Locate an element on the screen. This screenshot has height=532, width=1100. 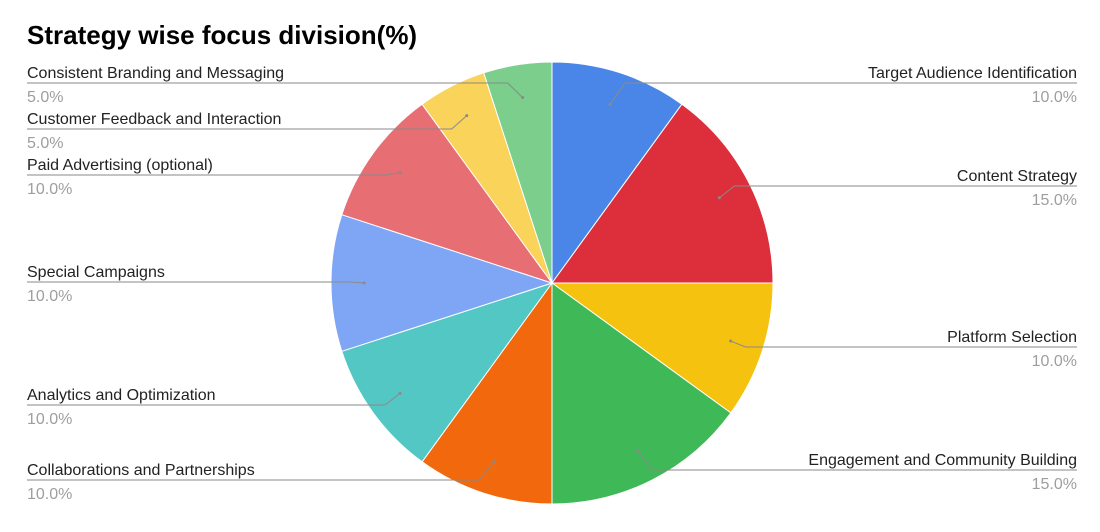
slice-label-2: Content Strategy is located at coordinates (1017, 176).